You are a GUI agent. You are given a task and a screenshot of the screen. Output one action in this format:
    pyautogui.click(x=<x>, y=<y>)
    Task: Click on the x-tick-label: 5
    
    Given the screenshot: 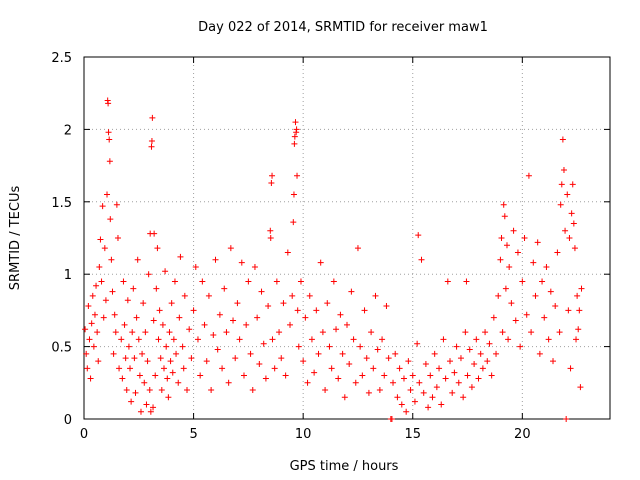 What is the action you would take?
    pyautogui.click(x=193, y=434)
    